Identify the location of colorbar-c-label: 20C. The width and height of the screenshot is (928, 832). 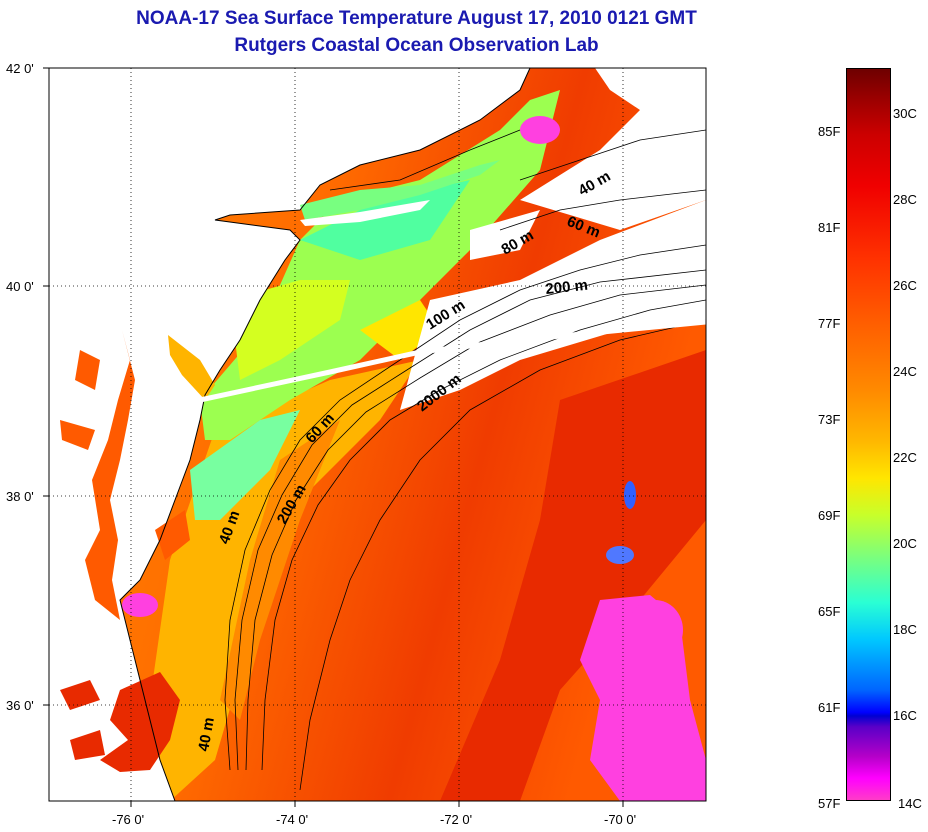
(905, 543).